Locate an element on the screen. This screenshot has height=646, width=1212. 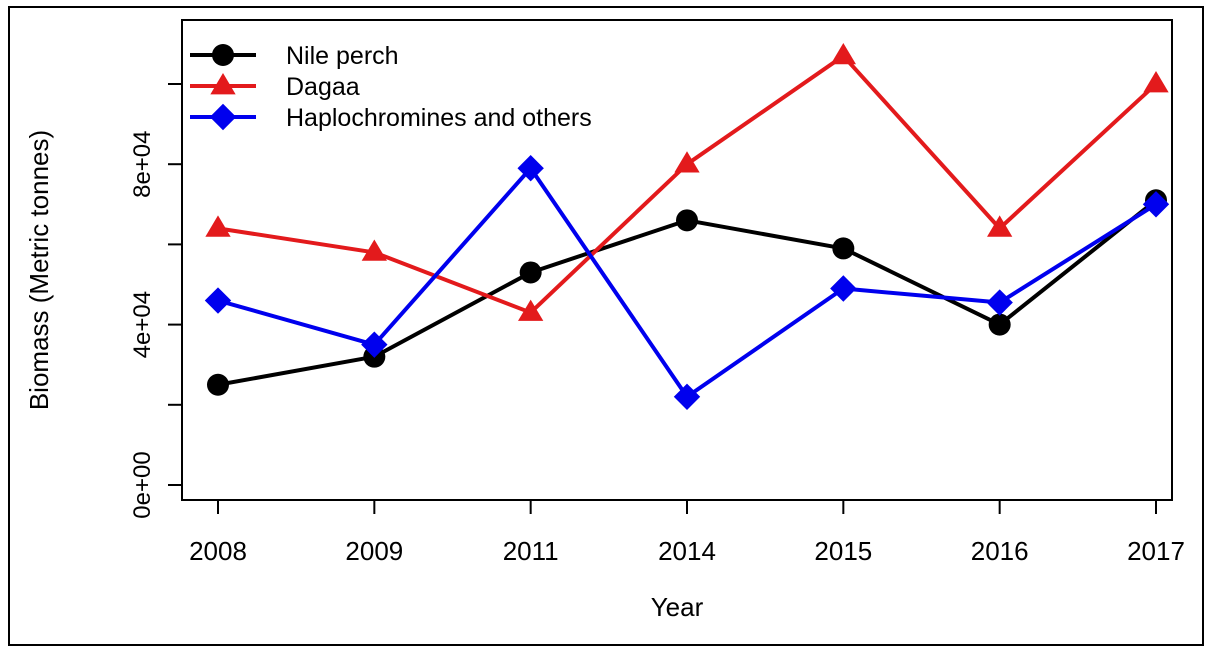
x-tick-label: 2016 is located at coordinates (1000, 551).